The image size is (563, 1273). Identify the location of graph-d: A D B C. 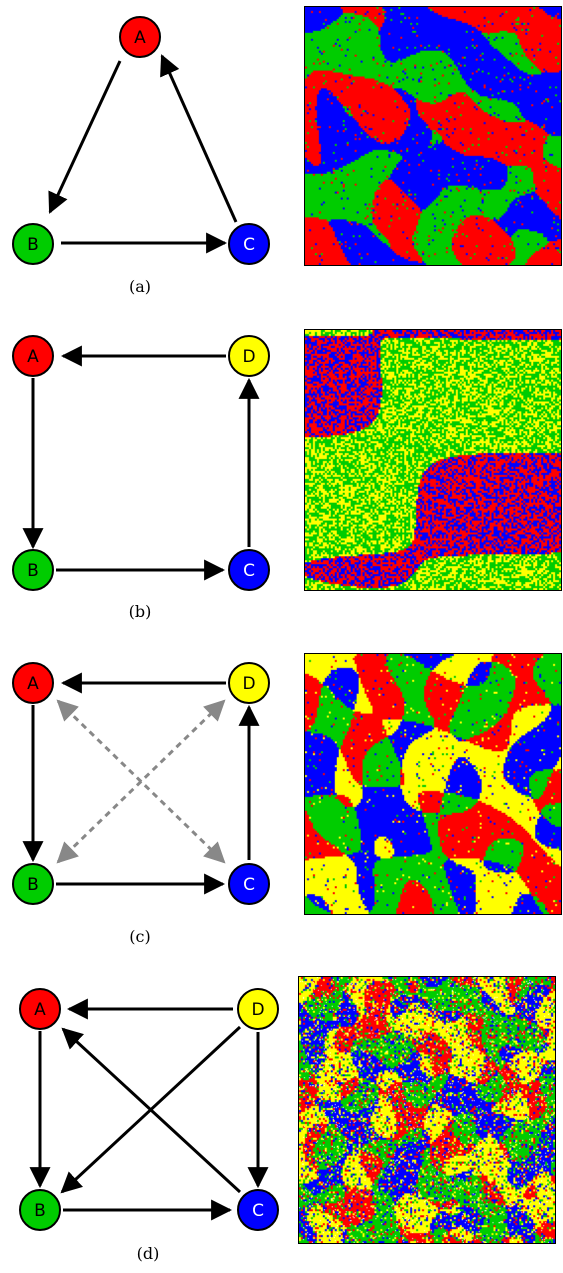
(149, 1109).